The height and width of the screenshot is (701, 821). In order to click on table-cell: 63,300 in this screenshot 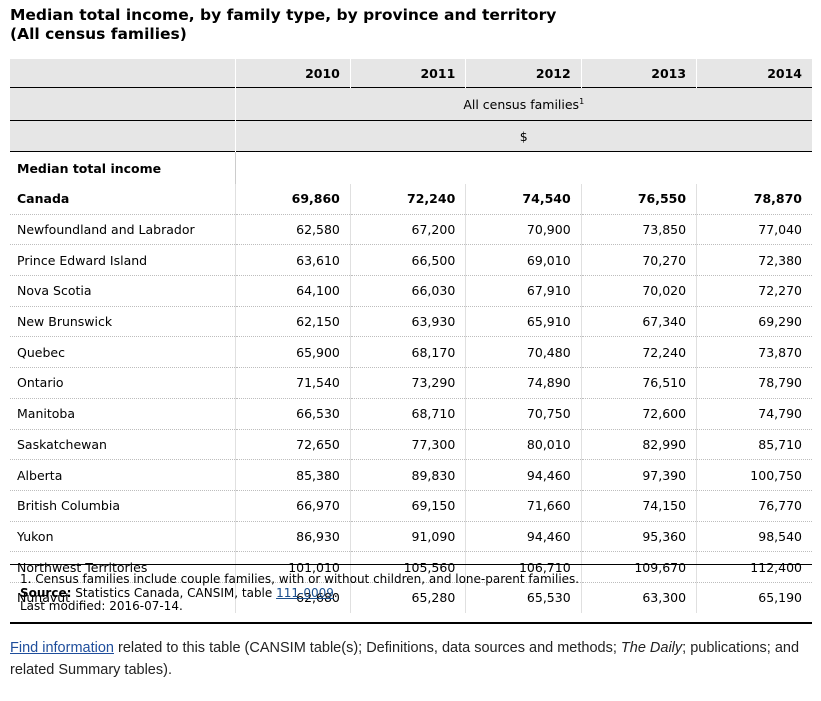, I will do `click(638, 597)`.